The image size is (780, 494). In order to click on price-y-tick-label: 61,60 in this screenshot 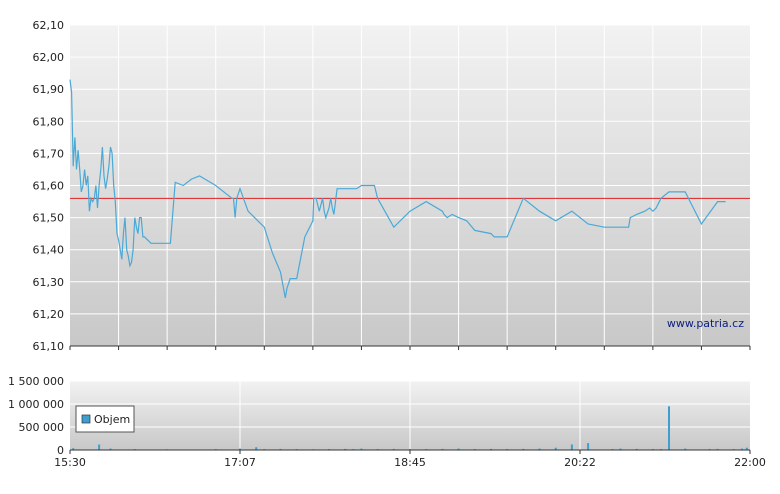, I will do `click(49, 186)`.